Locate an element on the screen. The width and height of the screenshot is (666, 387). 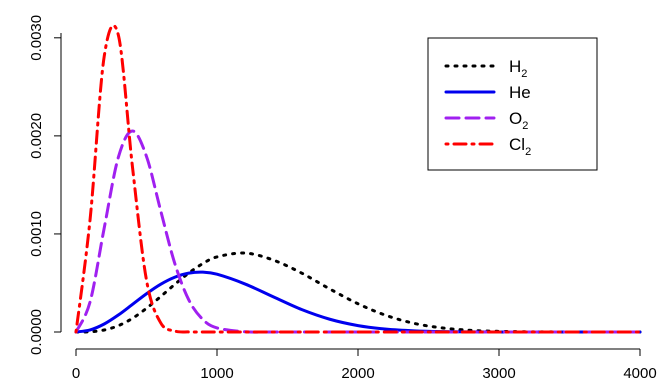
y-tick-label: 0.0030 is located at coordinates (36, 38).